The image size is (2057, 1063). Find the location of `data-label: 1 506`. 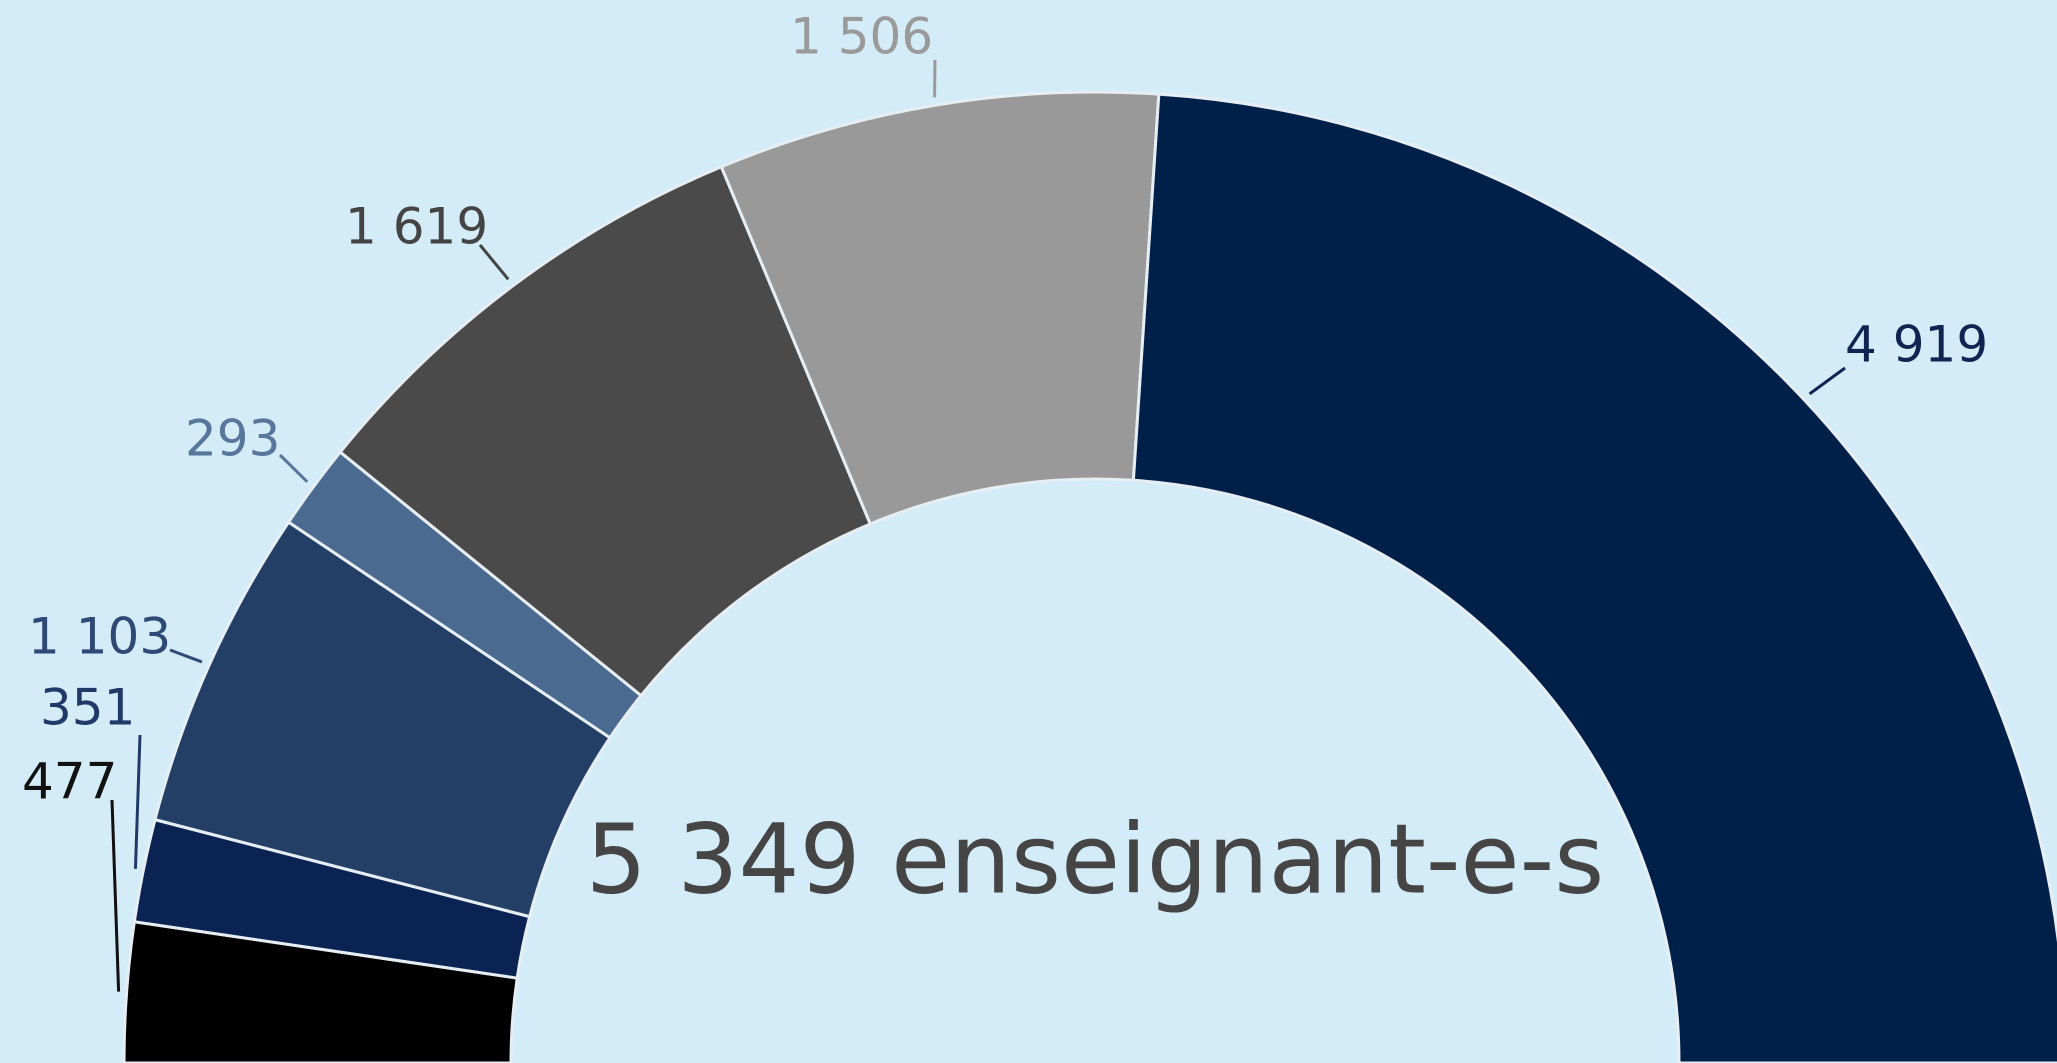

data-label: 1 506 is located at coordinates (861, 37).